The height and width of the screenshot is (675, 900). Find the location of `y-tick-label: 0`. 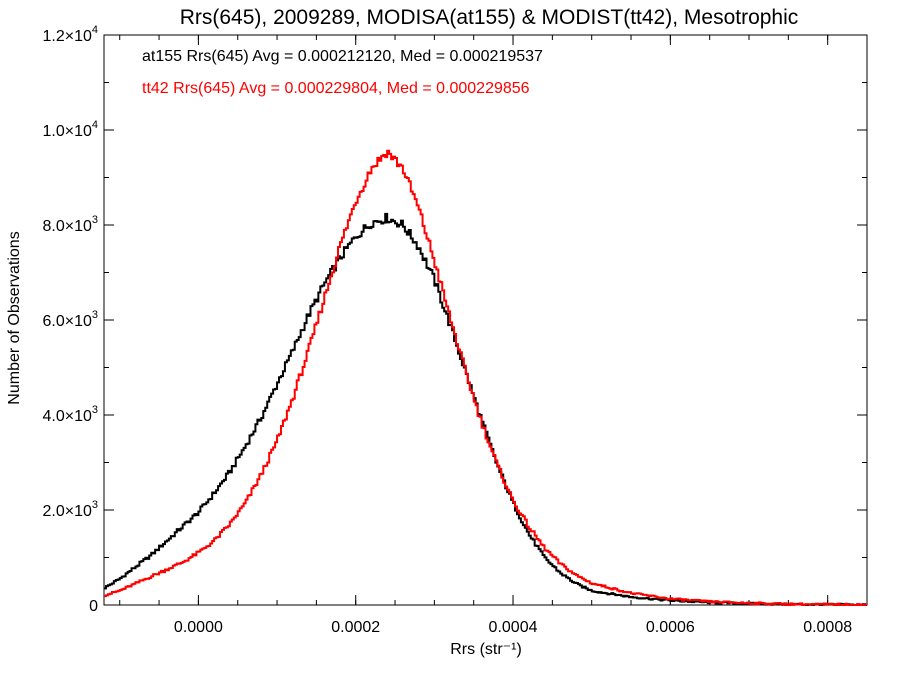

y-tick-label: 0 is located at coordinates (93, 606).